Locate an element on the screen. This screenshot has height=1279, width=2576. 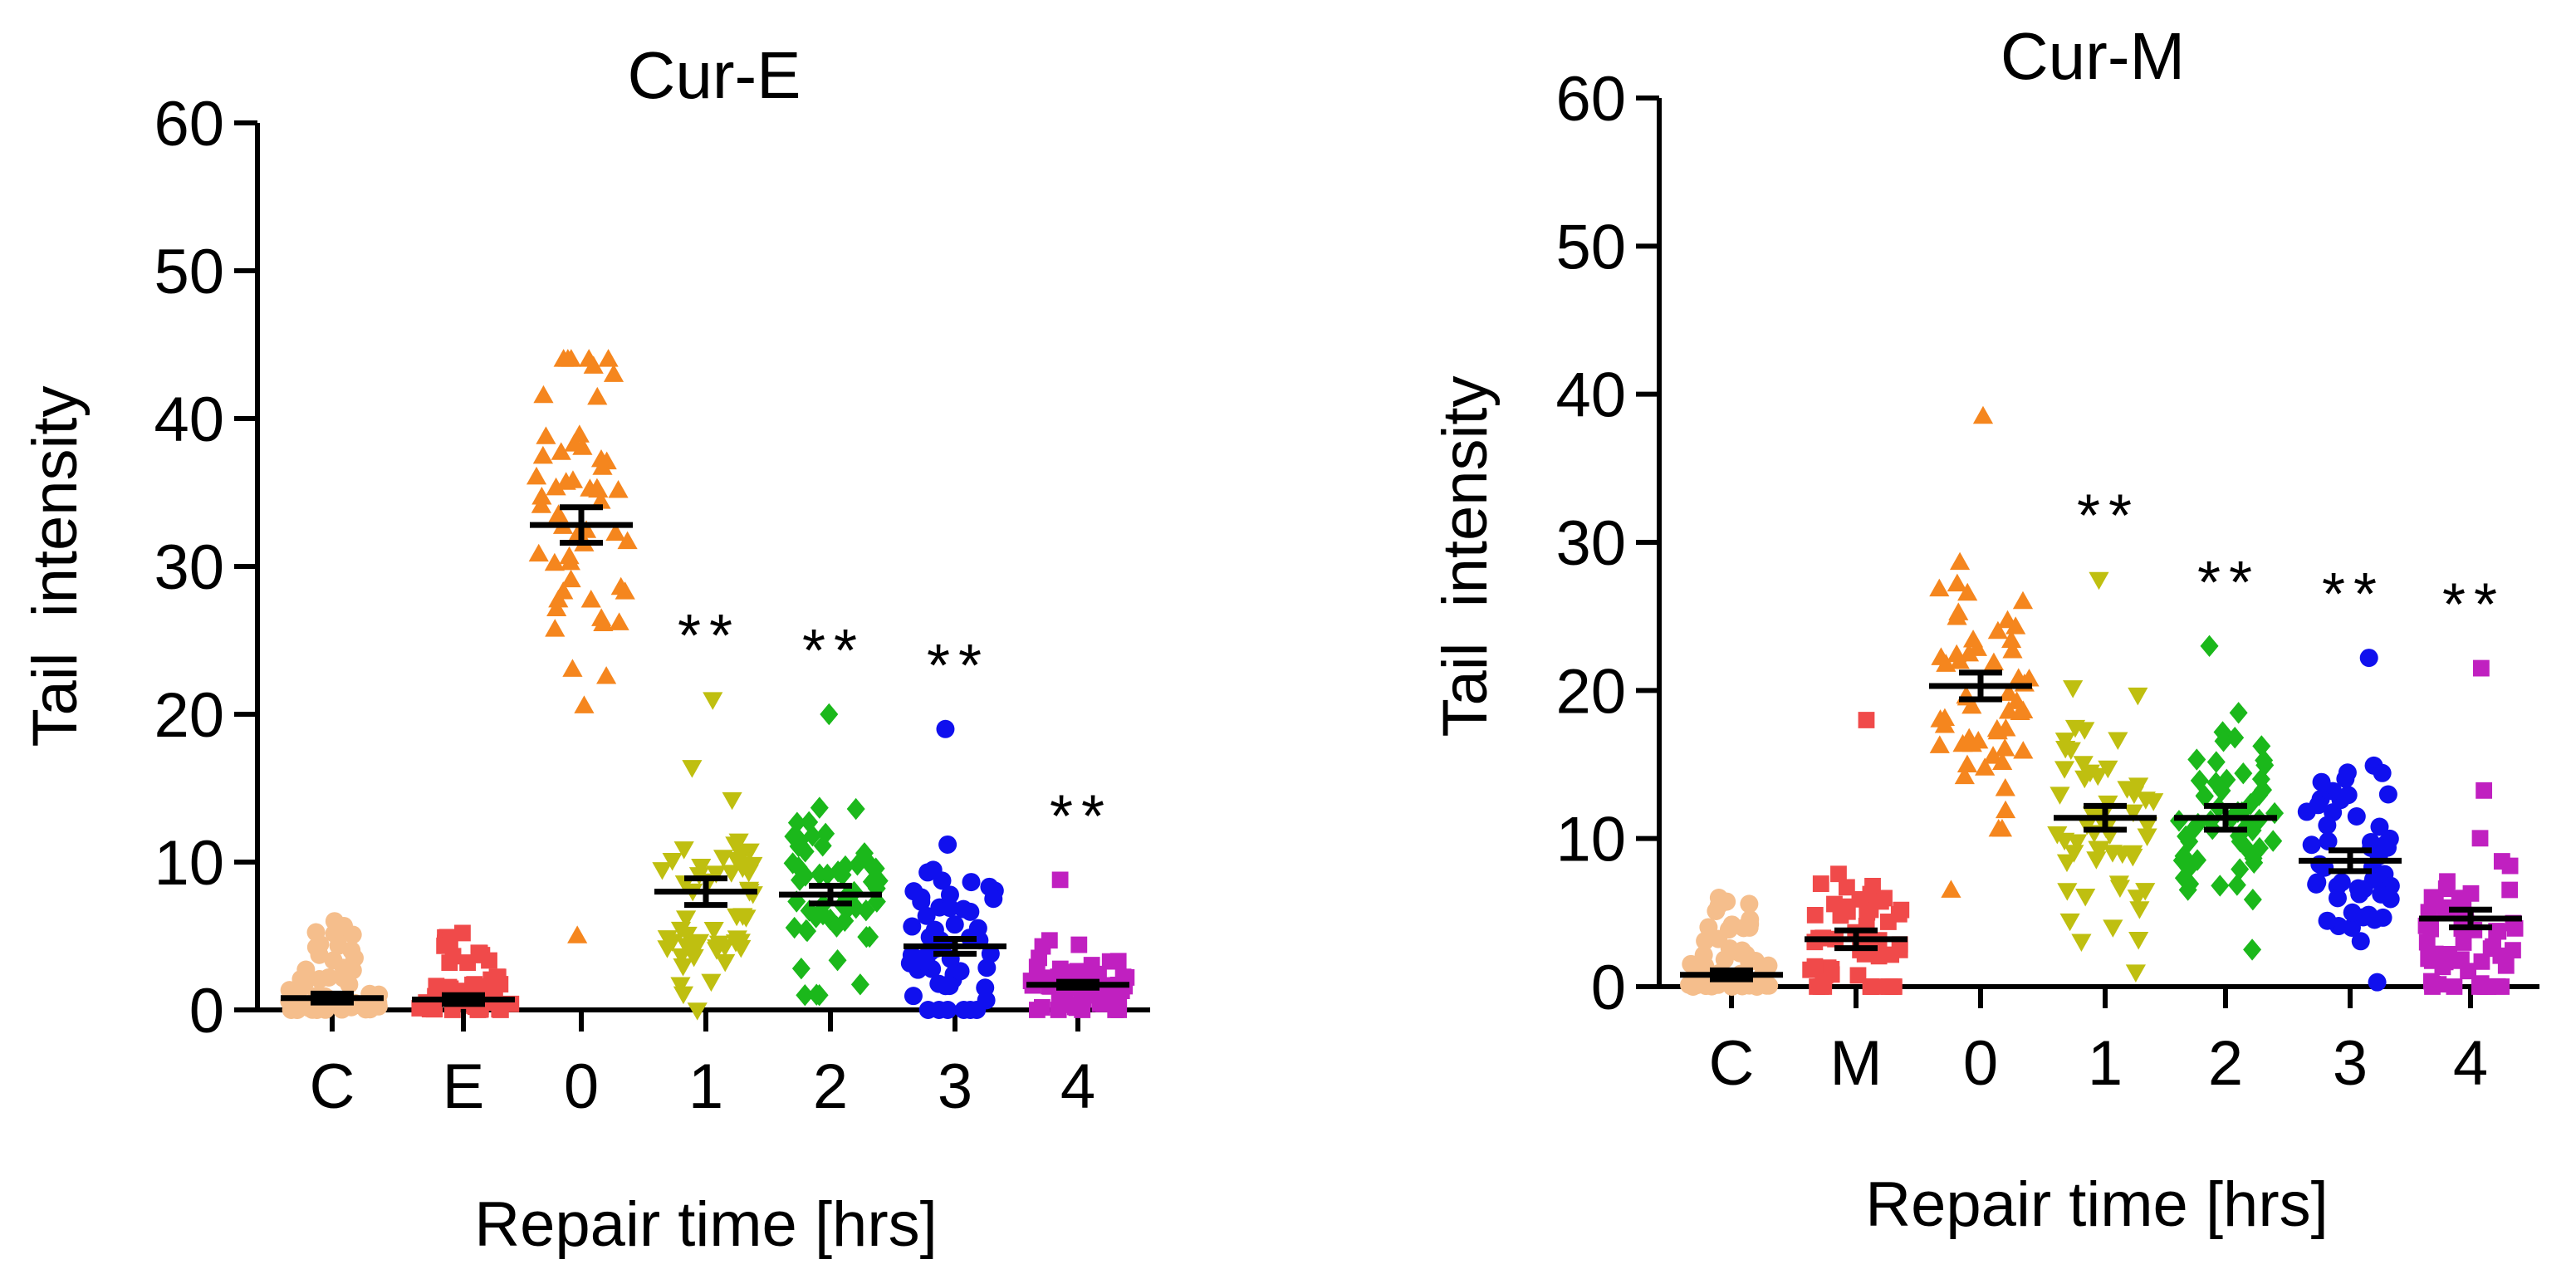
x-tick-label: 3 is located at coordinates (2351, 1063).